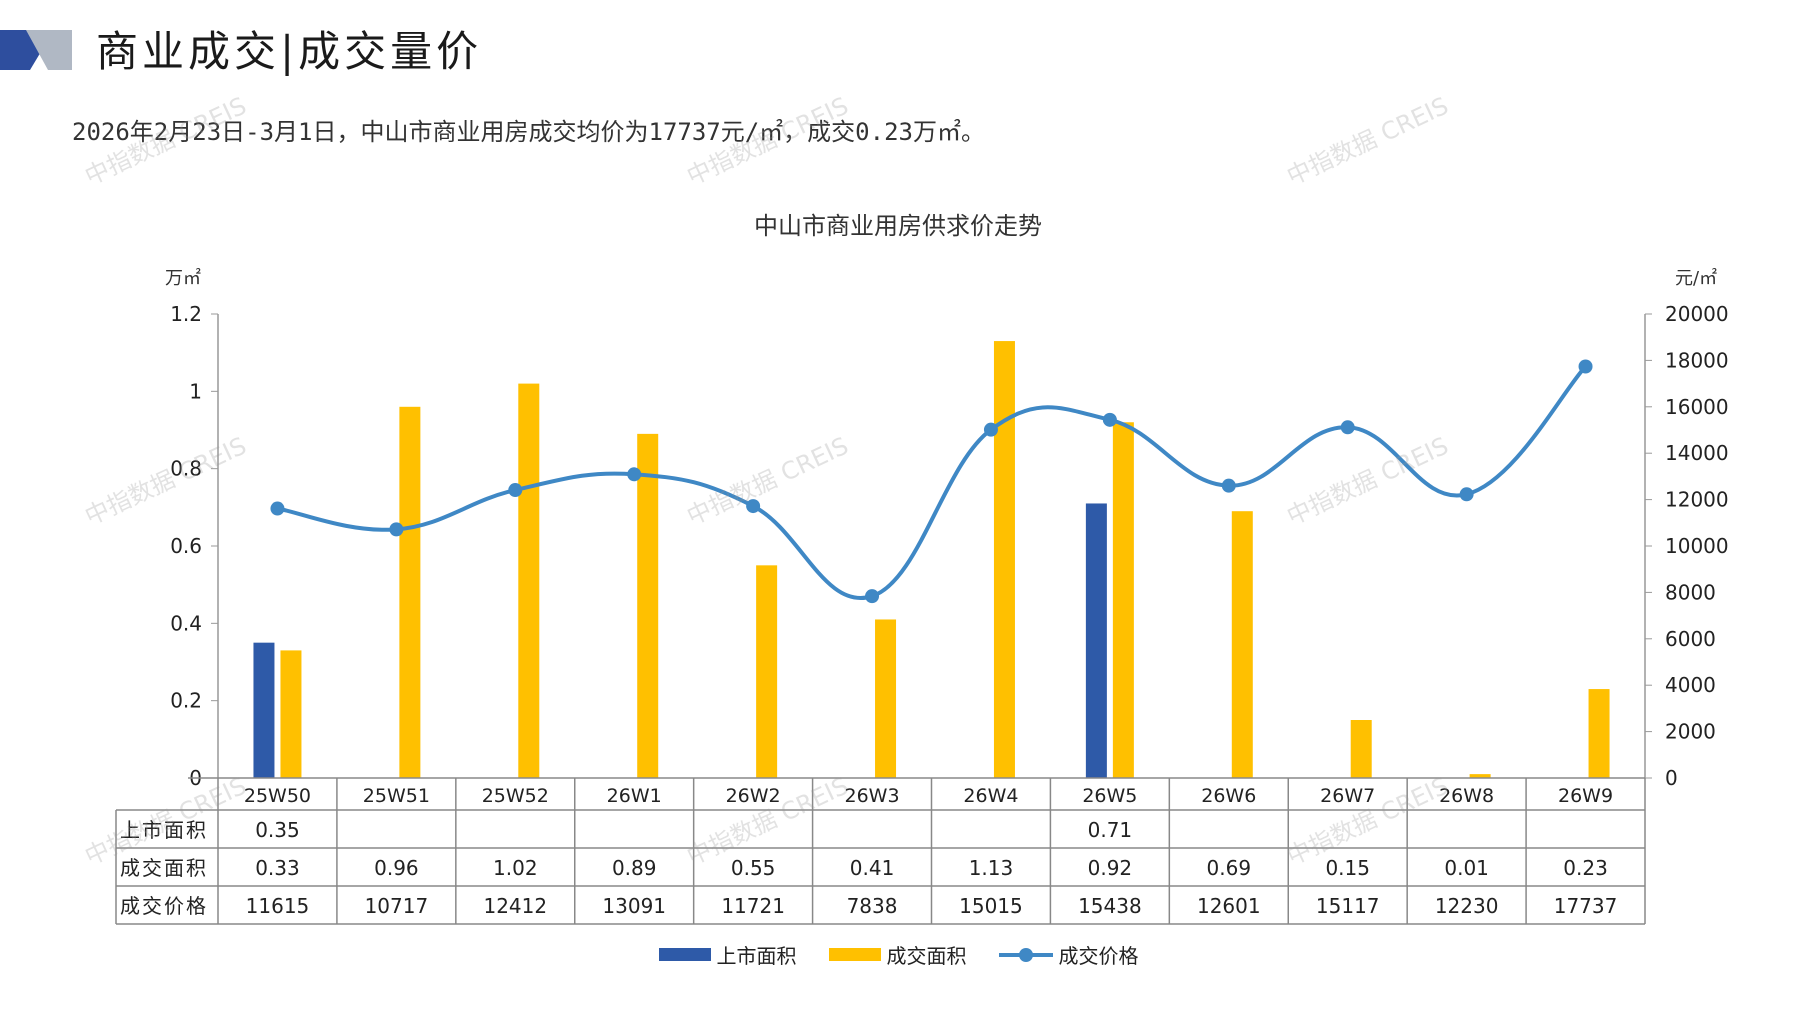 Image resolution: width=1797 pixels, height=1010 pixels. I want to click on right-axis-tick: 14000, so click(1697, 453).